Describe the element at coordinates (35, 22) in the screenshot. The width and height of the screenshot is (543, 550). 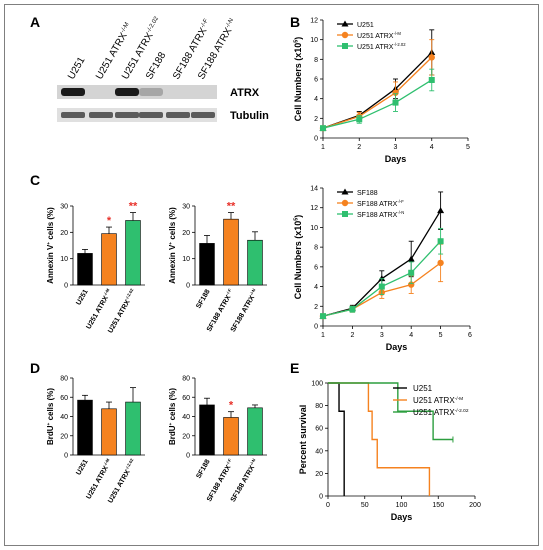
I see `panel-label-a: A` at that location.